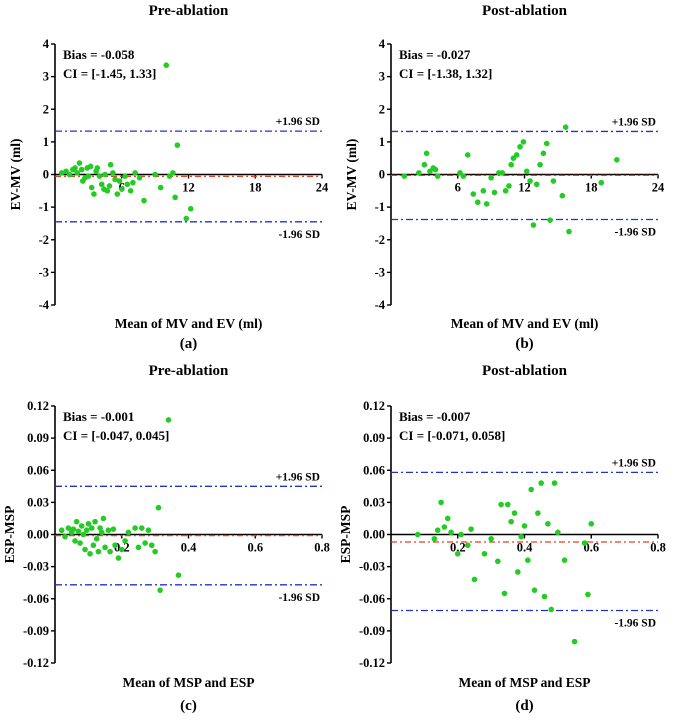 The height and width of the screenshot is (722, 677). Describe the element at coordinates (524, 682) in the screenshot. I see `x-axis-label: Mean of MSP and ESP` at that location.